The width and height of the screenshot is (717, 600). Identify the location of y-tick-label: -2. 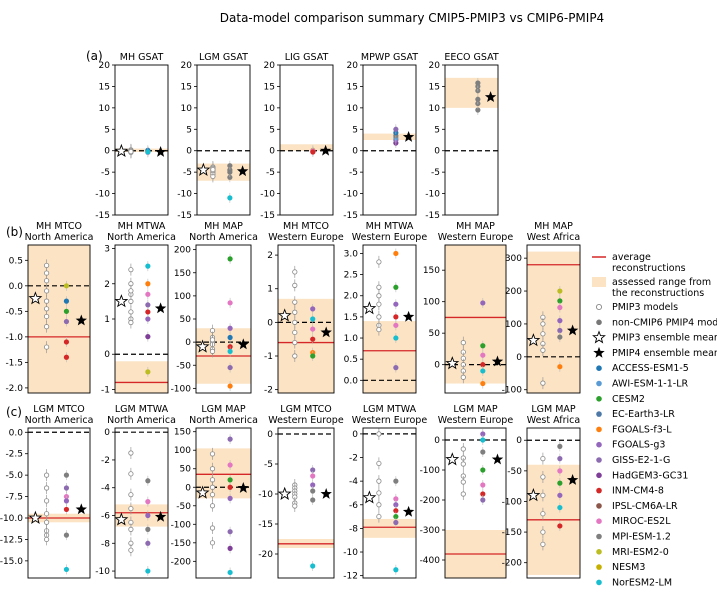
(353, 459).